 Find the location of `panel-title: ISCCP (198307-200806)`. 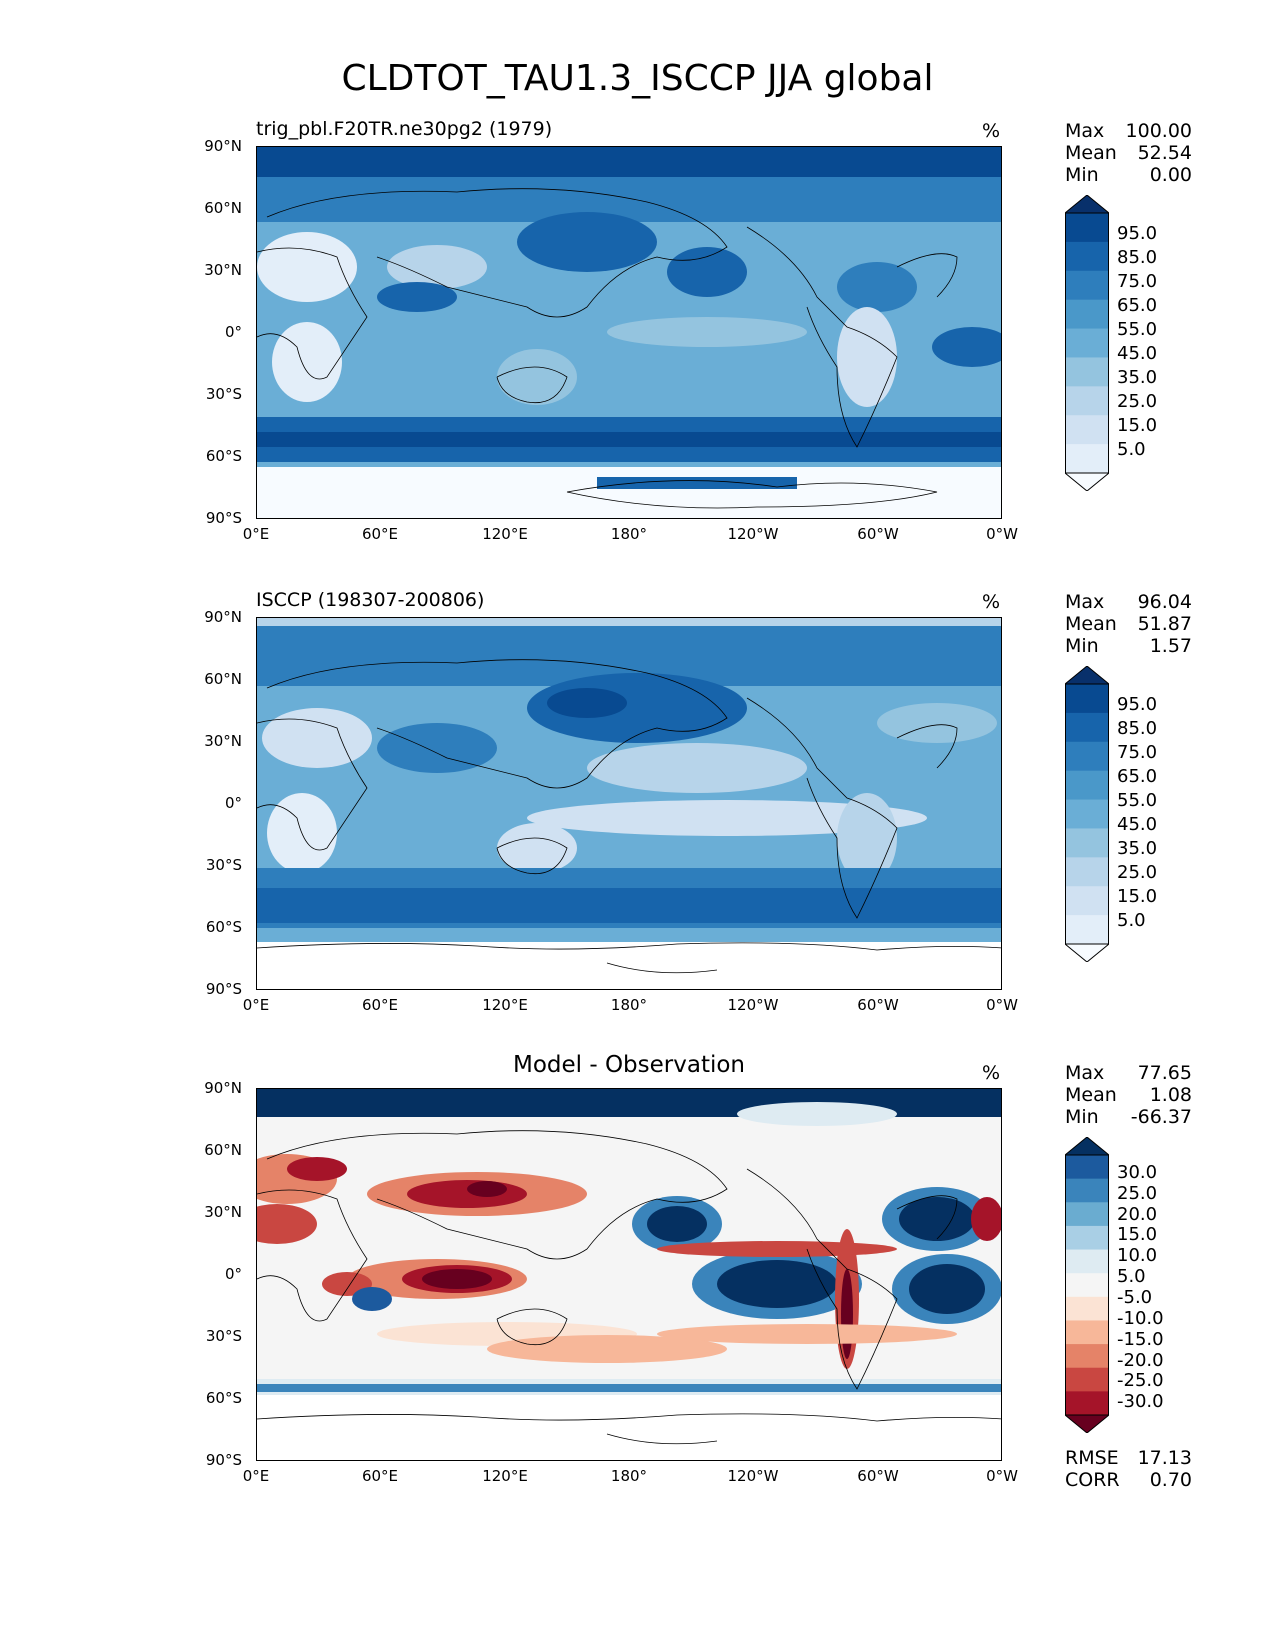

panel-title: ISCCP (198307-200806) is located at coordinates (370, 600).